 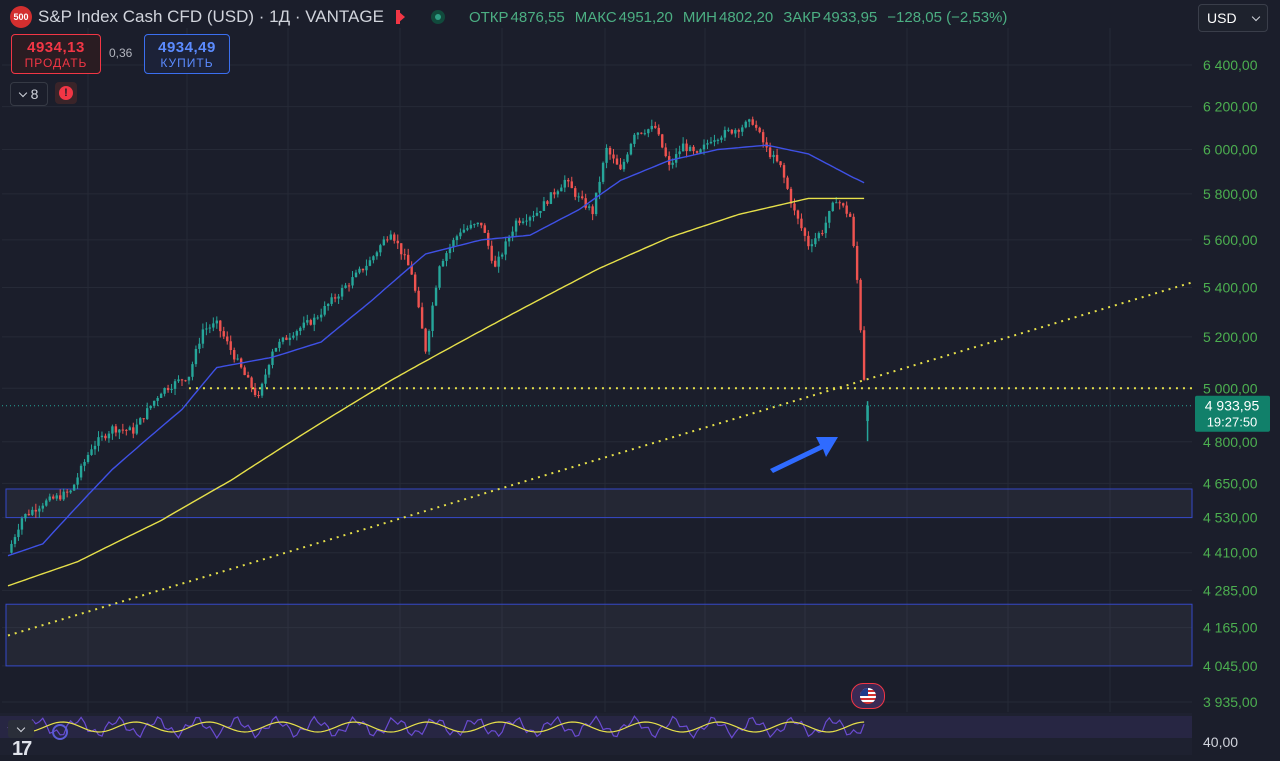 I want to click on price-tick-label: 4 530,00, so click(x=1230, y=518).